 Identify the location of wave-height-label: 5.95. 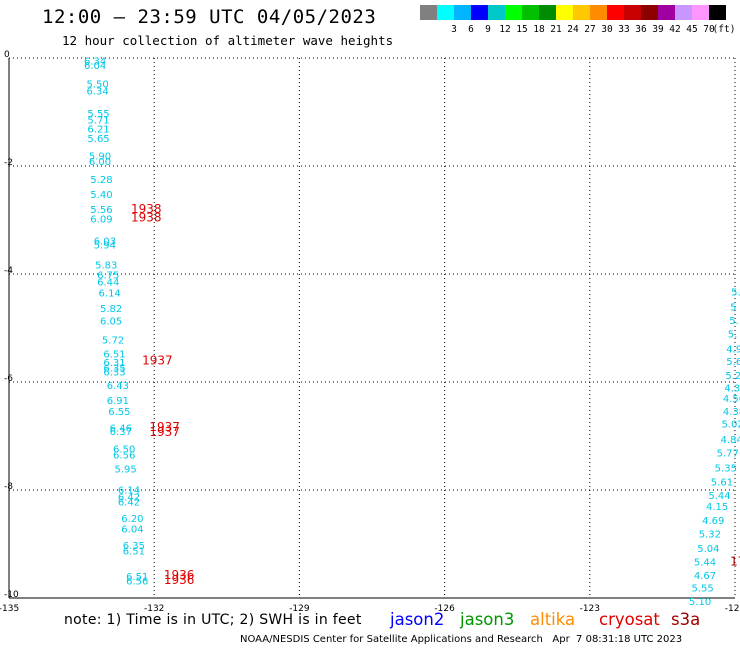
(126, 469).